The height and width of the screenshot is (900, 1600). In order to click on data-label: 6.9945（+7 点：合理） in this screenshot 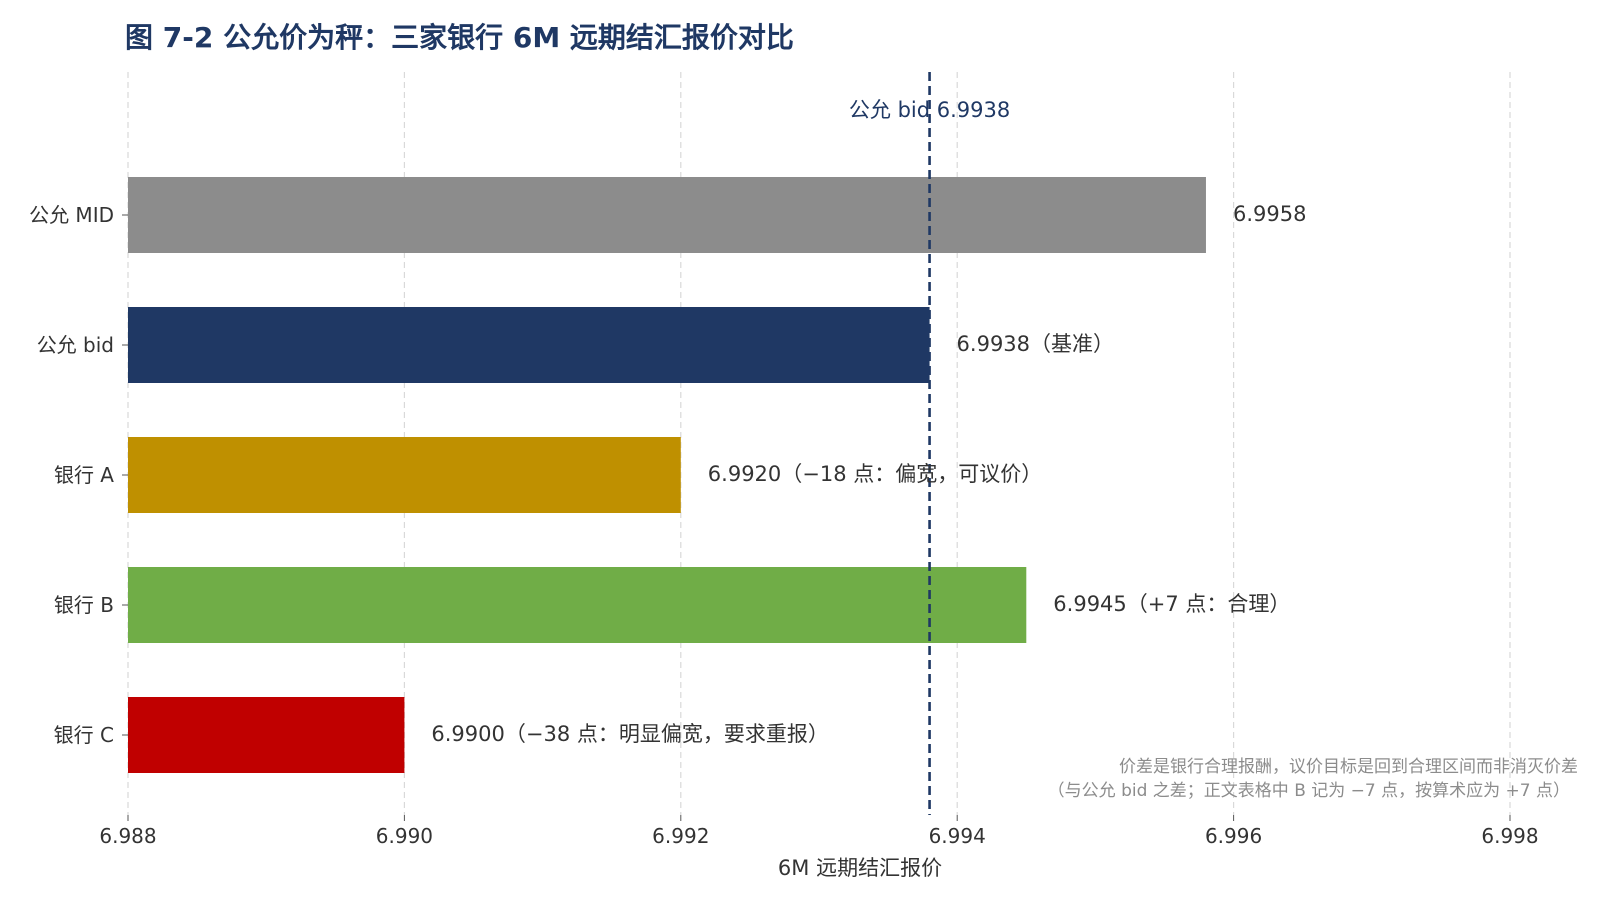, I will do `click(1171, 604)`.